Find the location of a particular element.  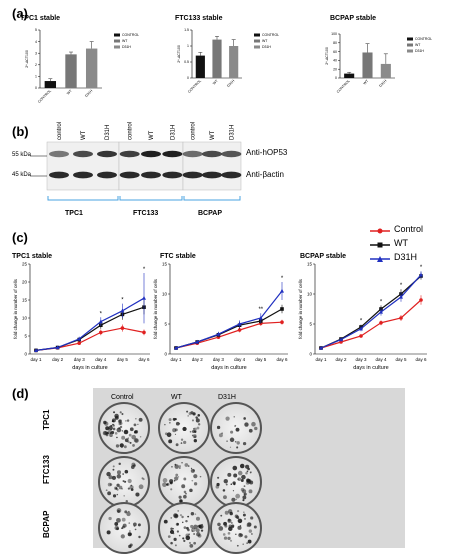

marker-45kda: 45 kDa is located at coordinates (22, 175).